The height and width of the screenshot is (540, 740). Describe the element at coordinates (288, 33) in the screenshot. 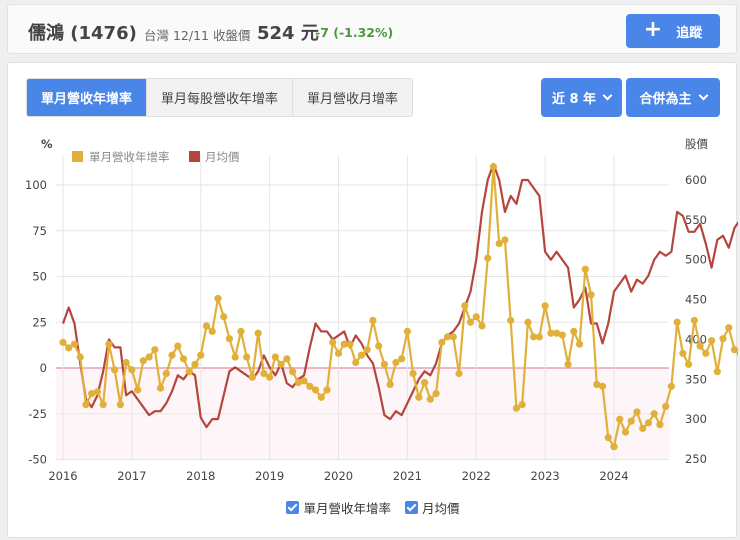

I see `stock-price: 524 元` at that location.